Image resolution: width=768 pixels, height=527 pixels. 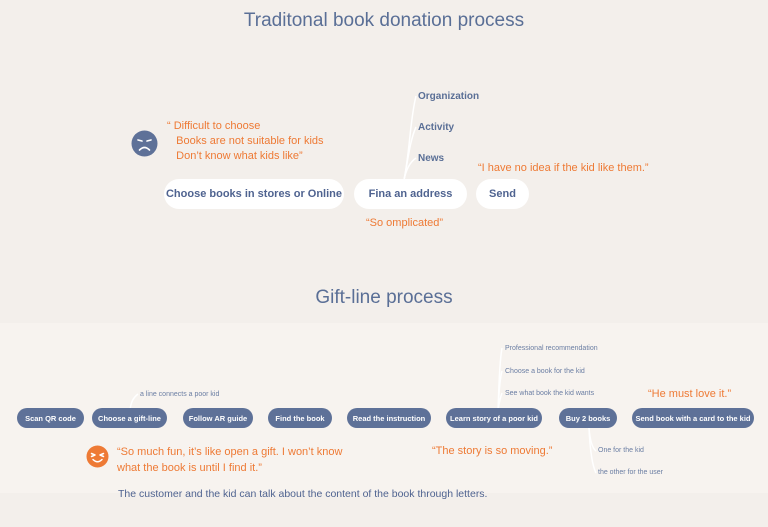 I want to click on step-read-instruction: Read the instruction, so click(x=389, y=418).